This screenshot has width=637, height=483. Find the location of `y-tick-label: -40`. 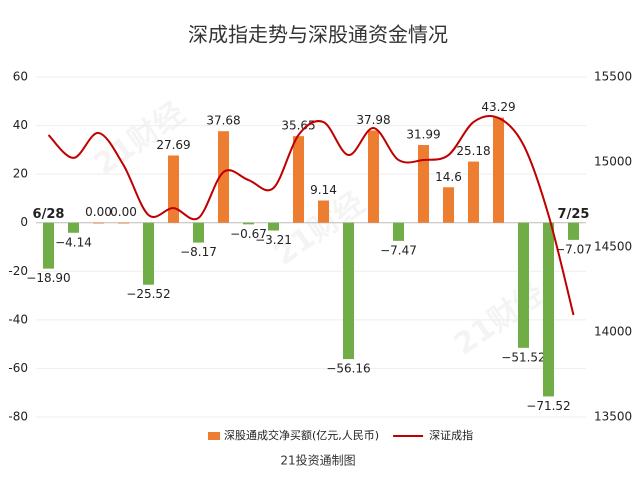

y-tick-label: -40 is located at coordinates (18, 319).